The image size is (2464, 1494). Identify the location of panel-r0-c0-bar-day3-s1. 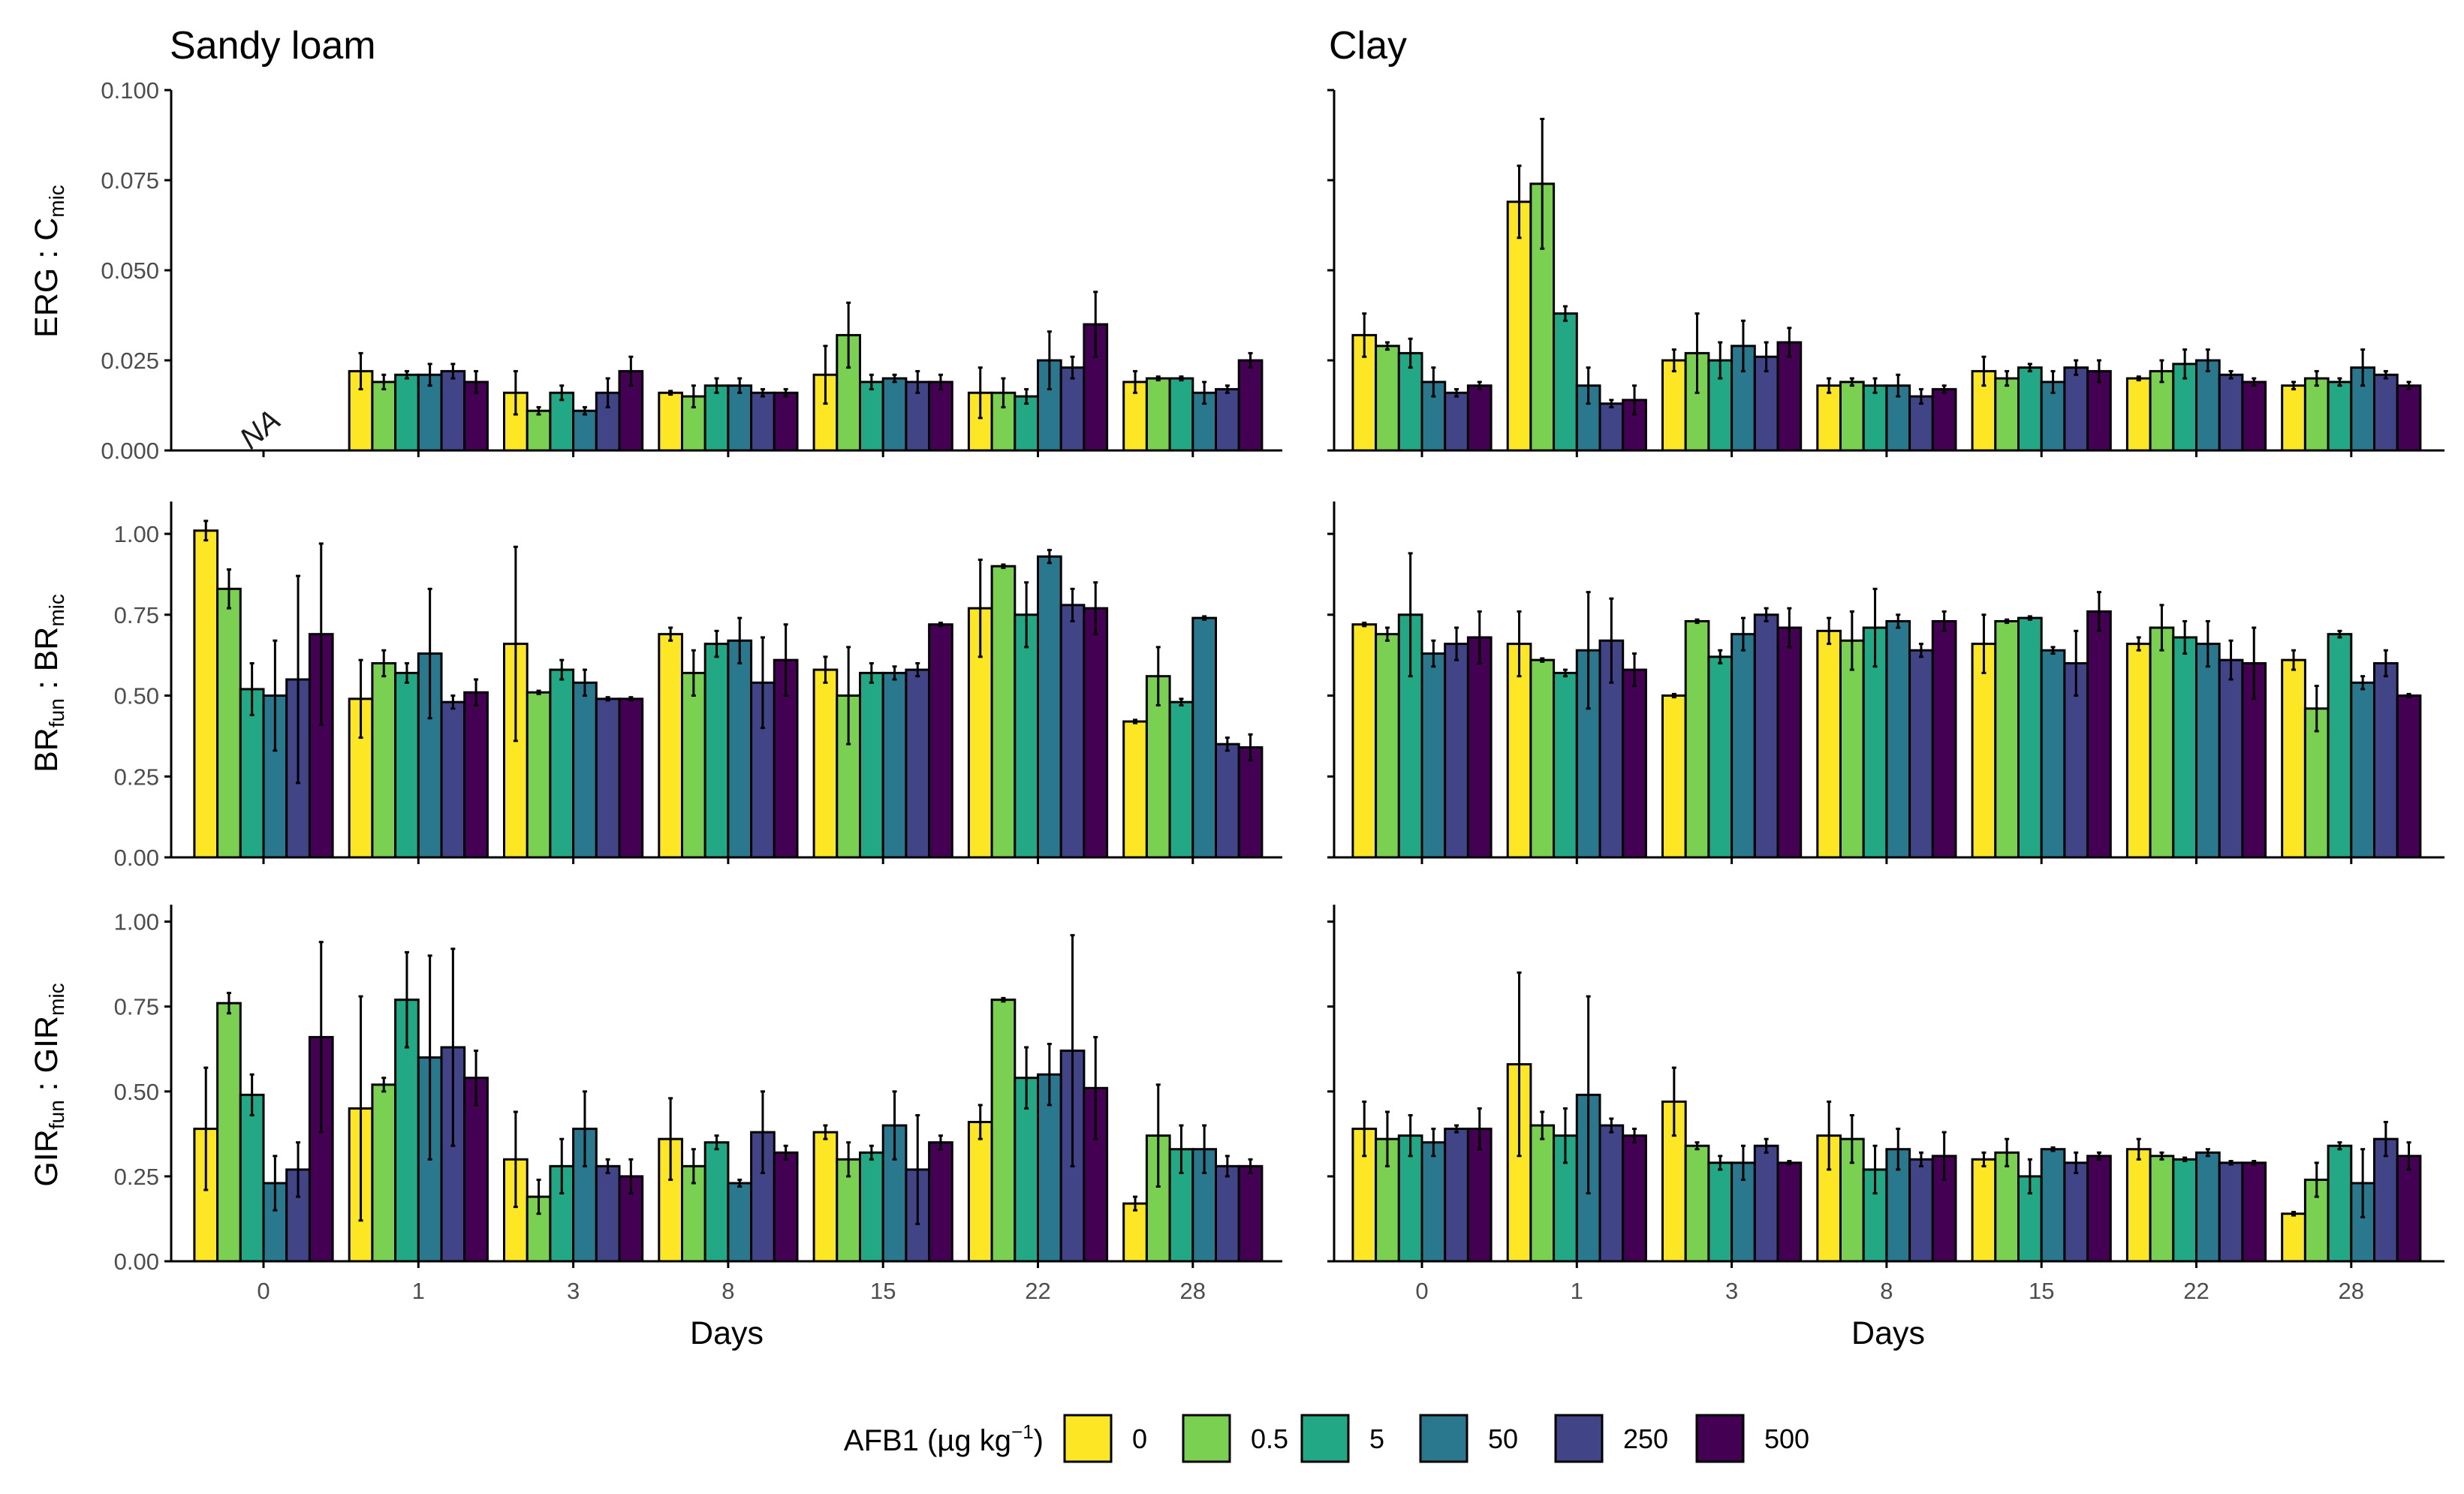
(539, 430).